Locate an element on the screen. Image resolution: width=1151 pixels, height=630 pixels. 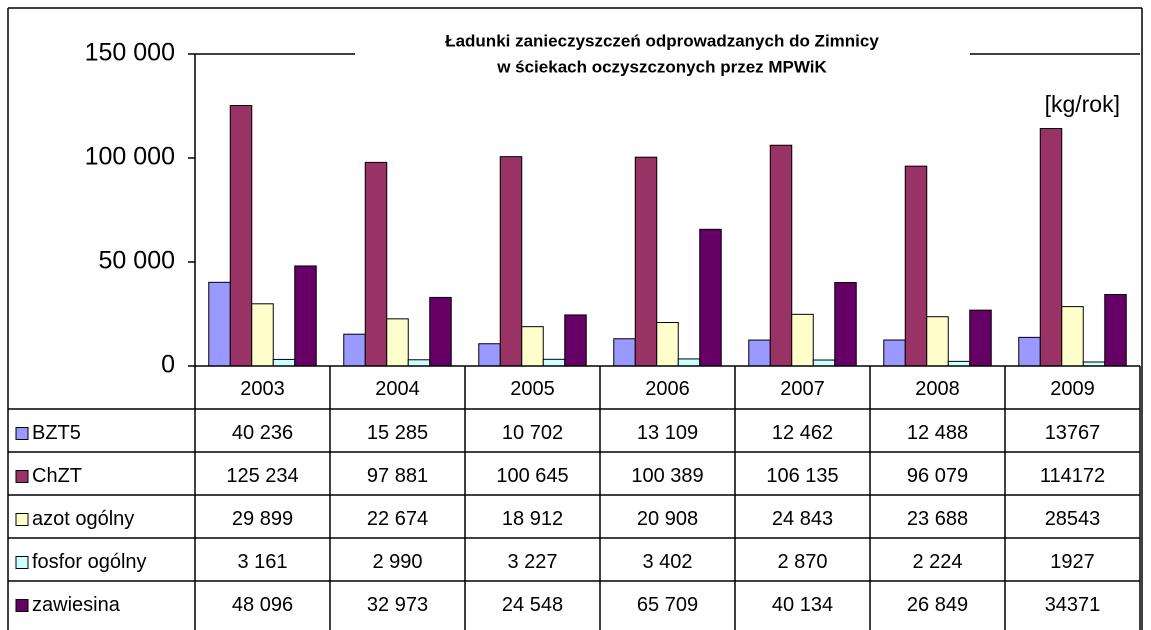
table-value: 29 899 is located at coordinates (262, 519).